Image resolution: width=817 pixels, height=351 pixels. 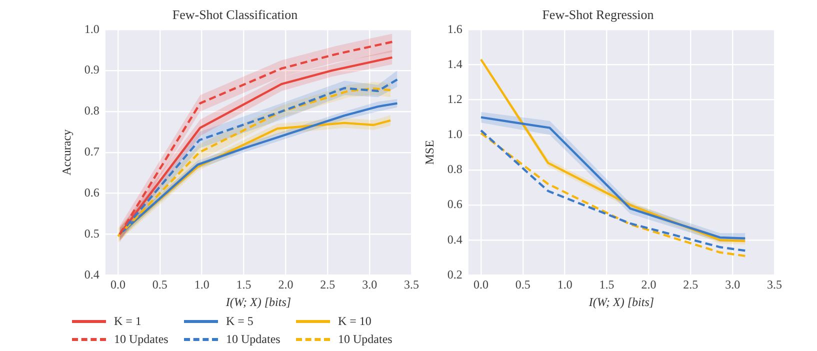 I want to click on legend-label: K = 10, so click(x=355, y=321).